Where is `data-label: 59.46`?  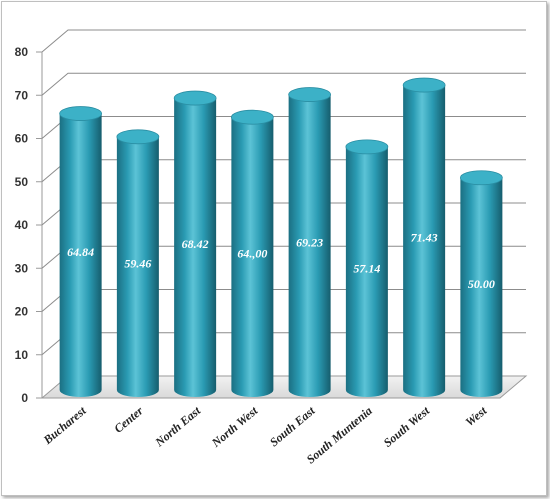 data-label: 59.46 is located at coordinates (137, 263).